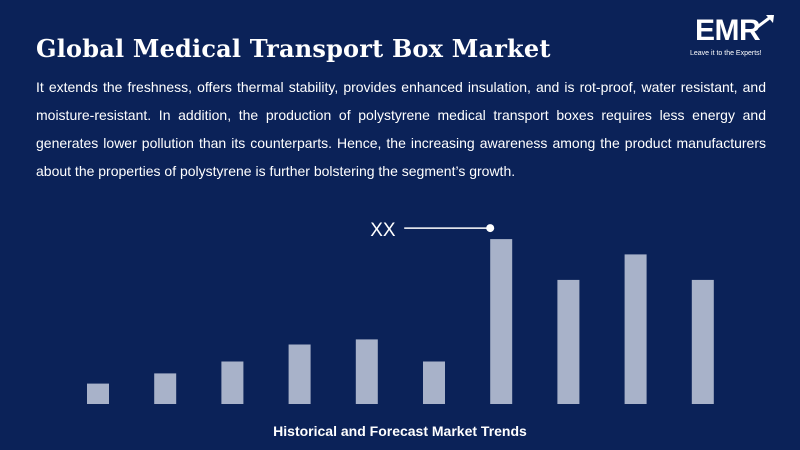 Image resolution: width=800 pixels, height=450 pixels. I want to click on emr-logo: EMR Leave it to the Experts!, so click(734, 40).